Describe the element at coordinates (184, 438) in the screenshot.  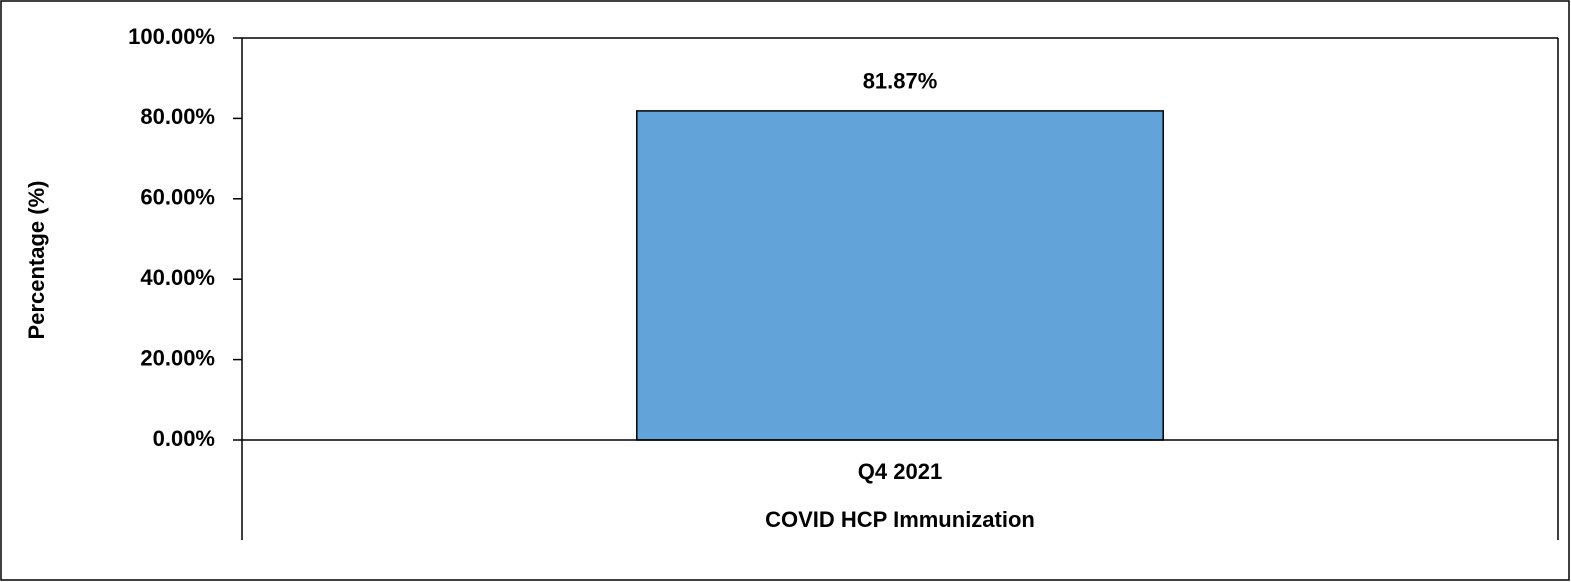
I see `y-tick-label: 0.00%` at that location.